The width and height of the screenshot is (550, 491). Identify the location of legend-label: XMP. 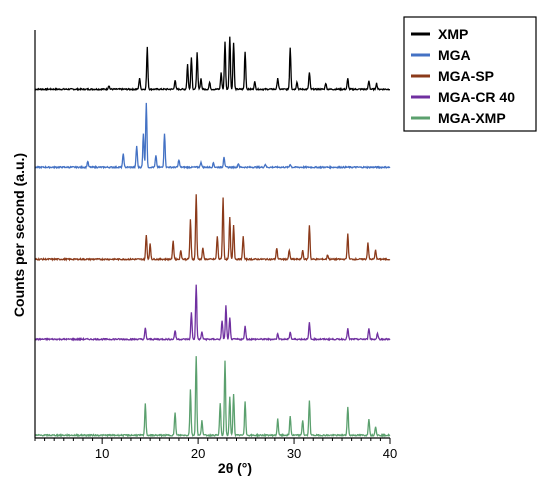
(453, 34).